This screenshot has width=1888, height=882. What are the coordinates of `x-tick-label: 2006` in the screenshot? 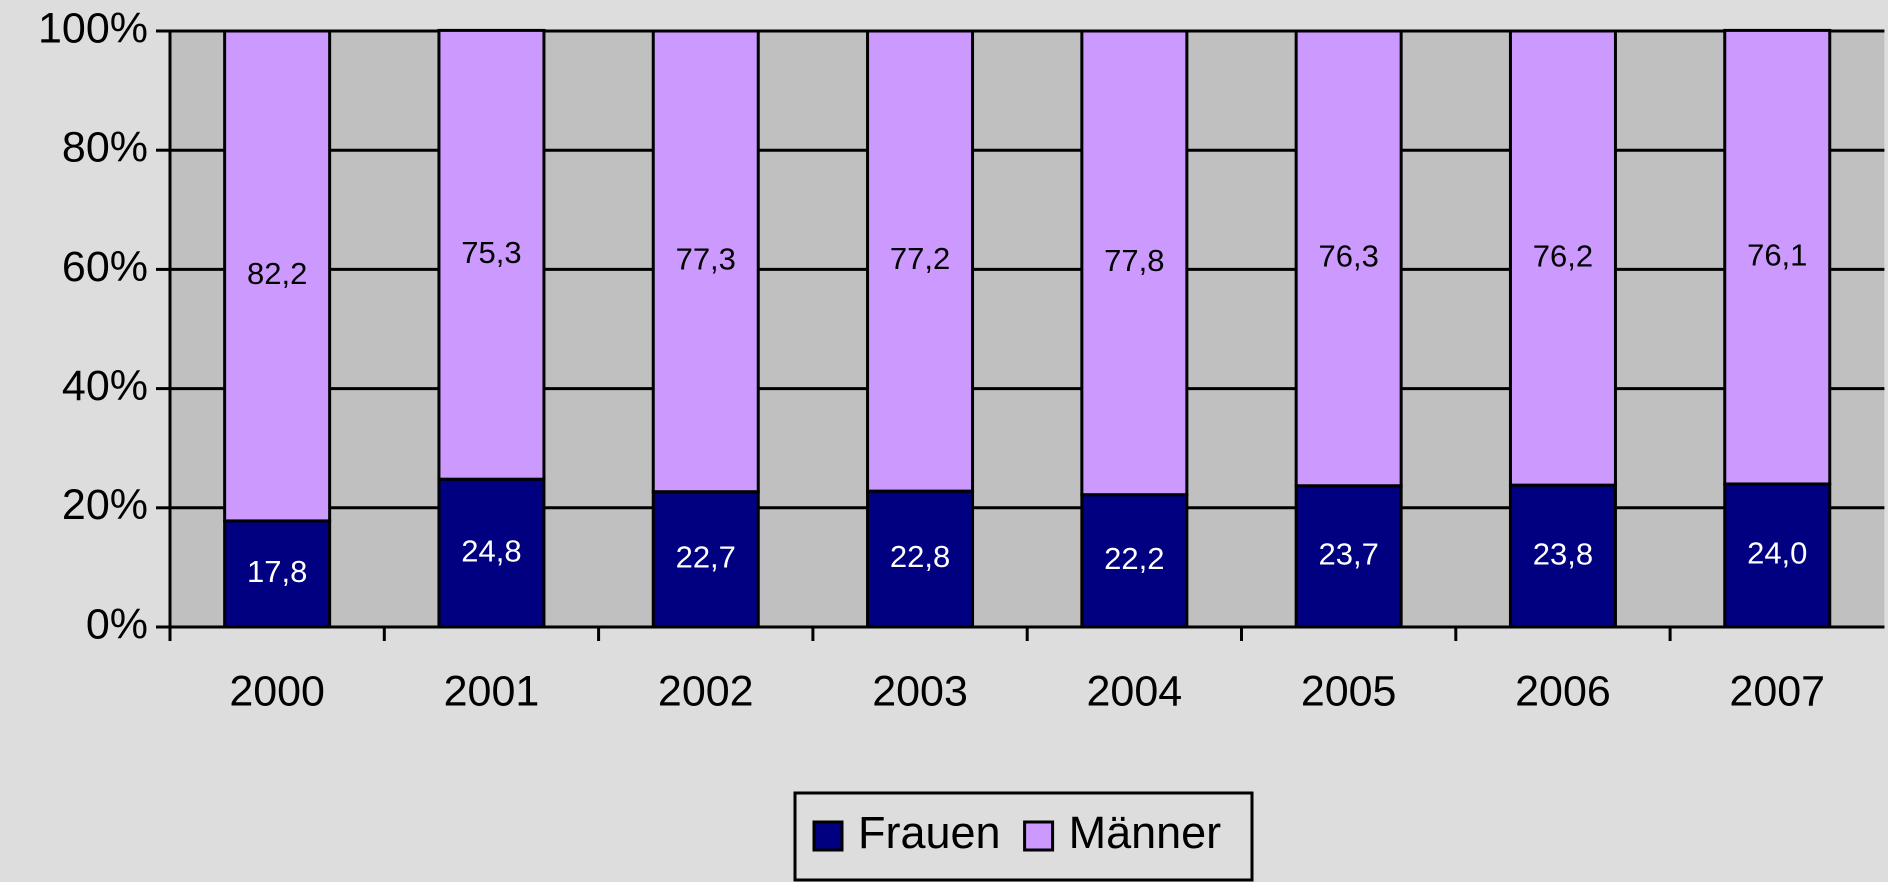 It's located at (1563, 691).